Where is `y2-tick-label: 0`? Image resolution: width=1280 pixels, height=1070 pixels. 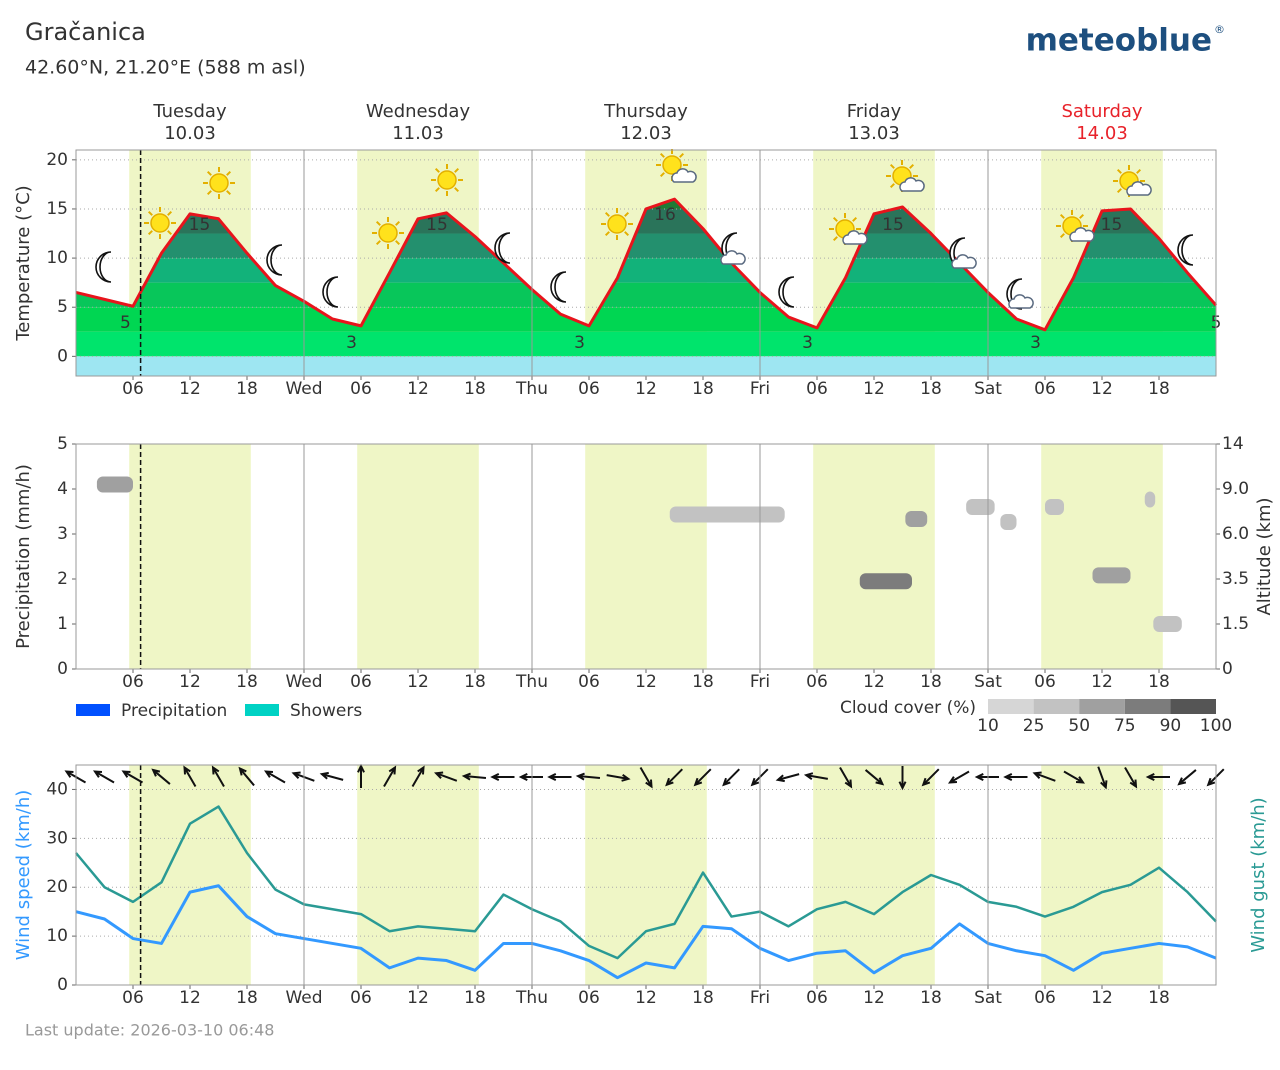
y2-tick-label: 0 is located at coordinates (1227, 669).